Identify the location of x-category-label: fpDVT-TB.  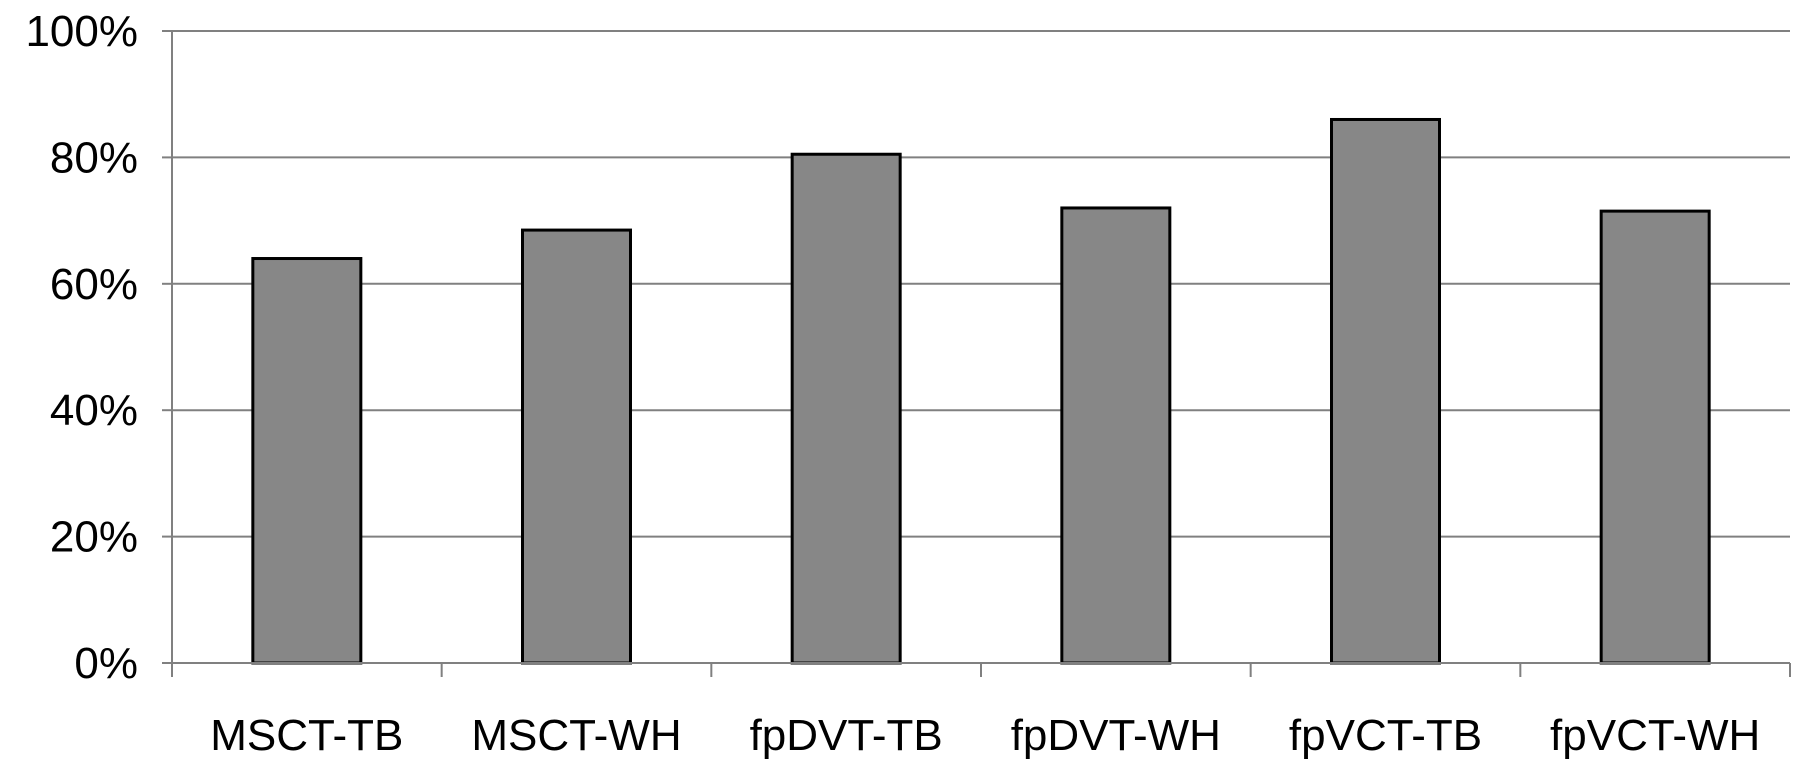
(846, 735).